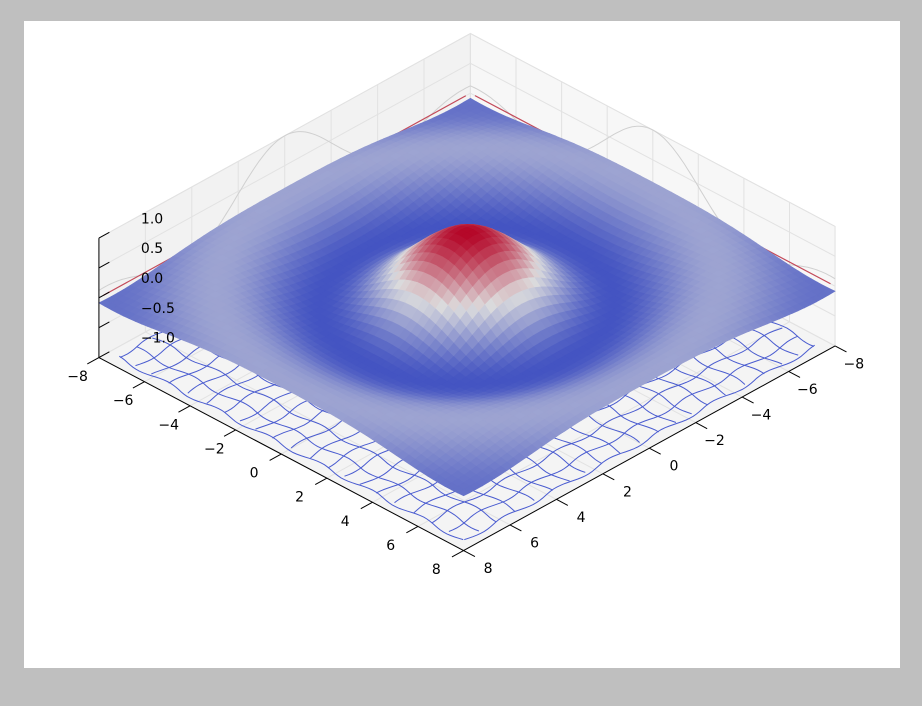 This screenshot has height=706, width=922. I want to click on x-tick-label: −4, so click(761, 416).